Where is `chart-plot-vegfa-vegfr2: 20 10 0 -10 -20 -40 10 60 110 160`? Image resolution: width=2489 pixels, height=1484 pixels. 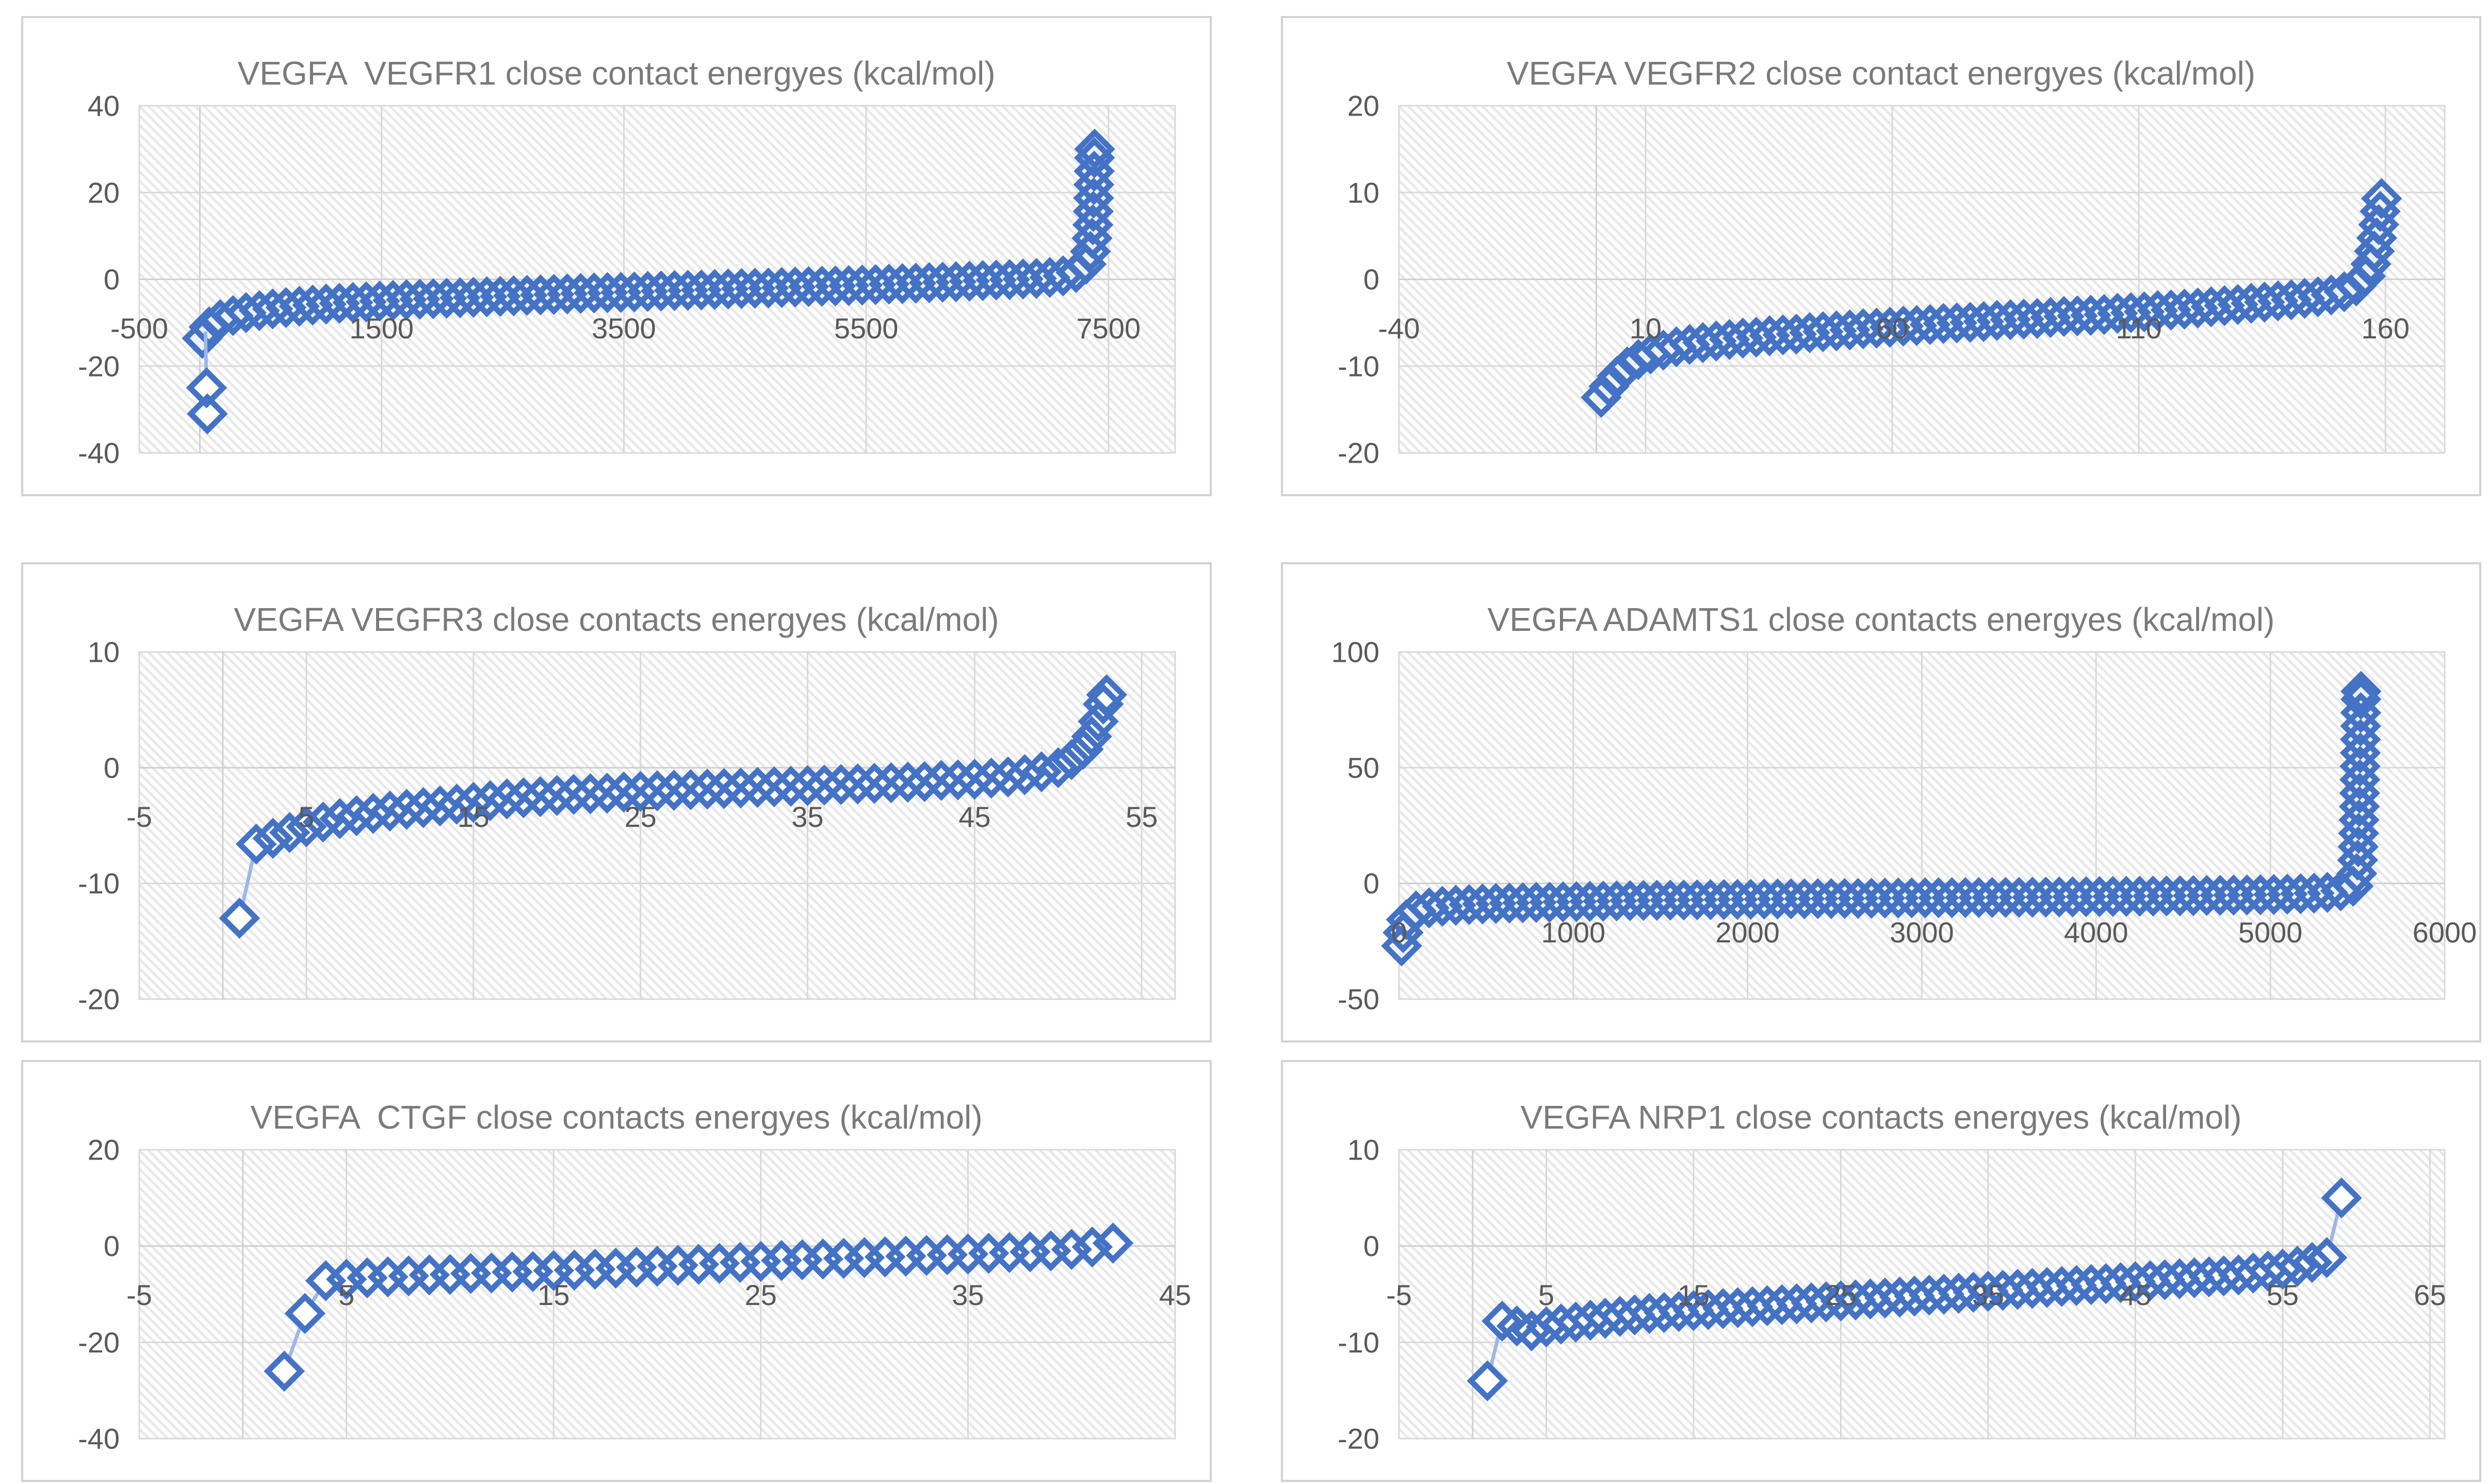 chart-plot-vegfa-vegfr2: 20 10 0 -10 -20 -40 10 60 110 160 is located at coordinates (1892, 280).